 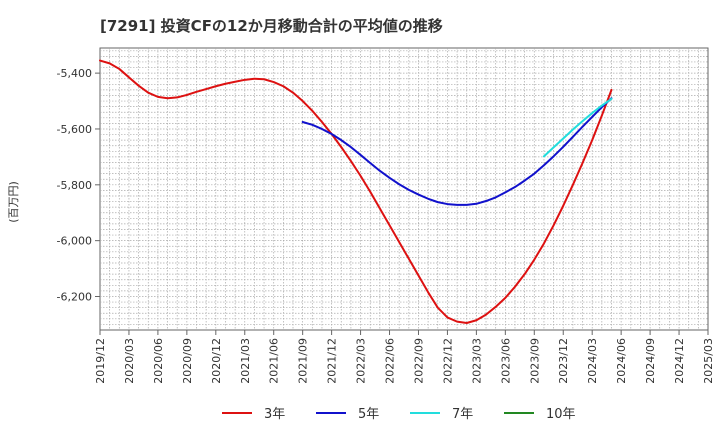 I want to click on x-tick-label: 2020/09, so click(x=187, y=361).